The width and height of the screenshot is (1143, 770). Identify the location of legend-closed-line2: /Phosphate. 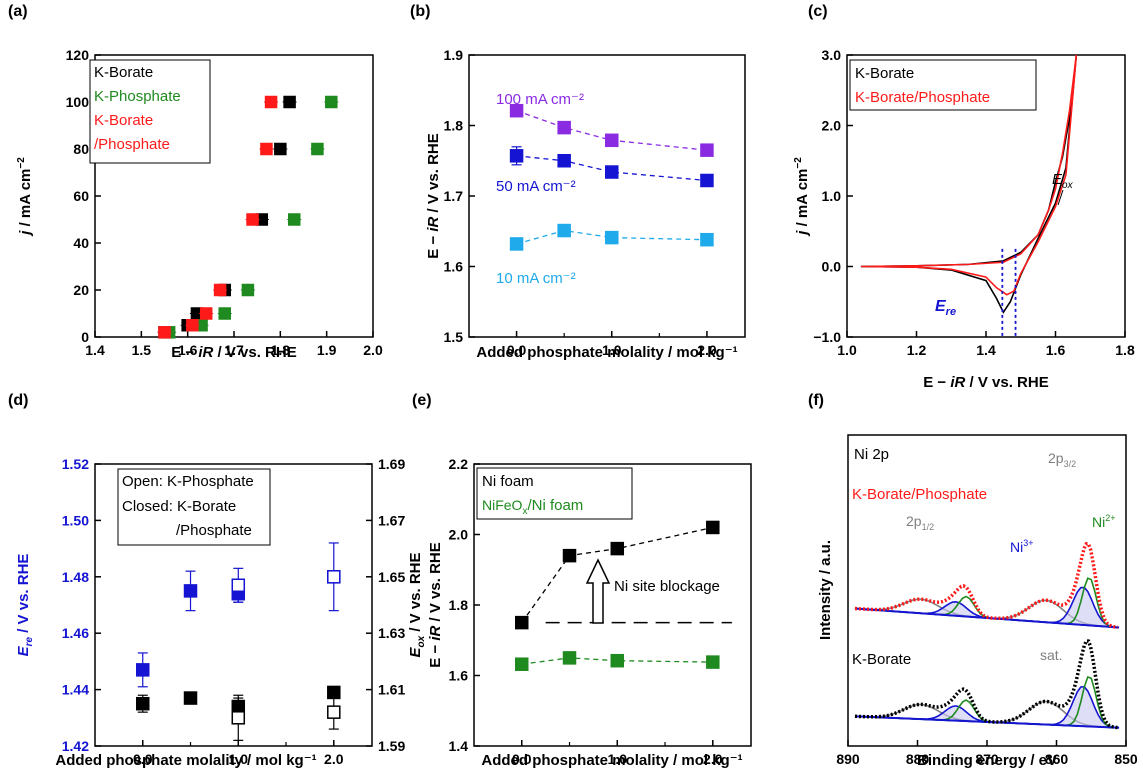
(214, 530).